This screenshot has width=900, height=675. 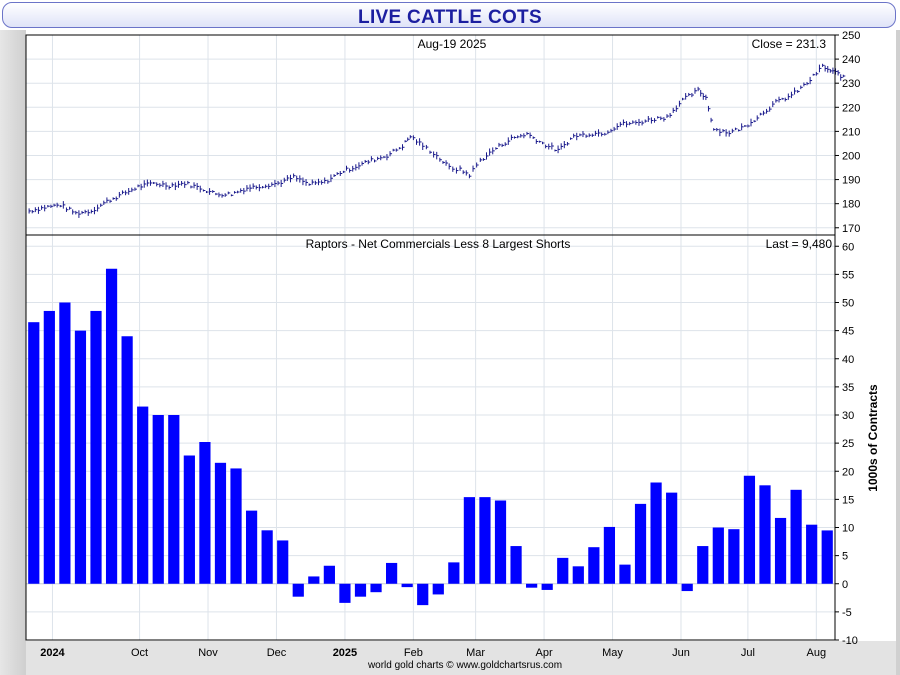 What do you see at coordinates (748, 653) in the screenshot?
I see `x-axis-label: Jul` at bounding box center [748, 653].